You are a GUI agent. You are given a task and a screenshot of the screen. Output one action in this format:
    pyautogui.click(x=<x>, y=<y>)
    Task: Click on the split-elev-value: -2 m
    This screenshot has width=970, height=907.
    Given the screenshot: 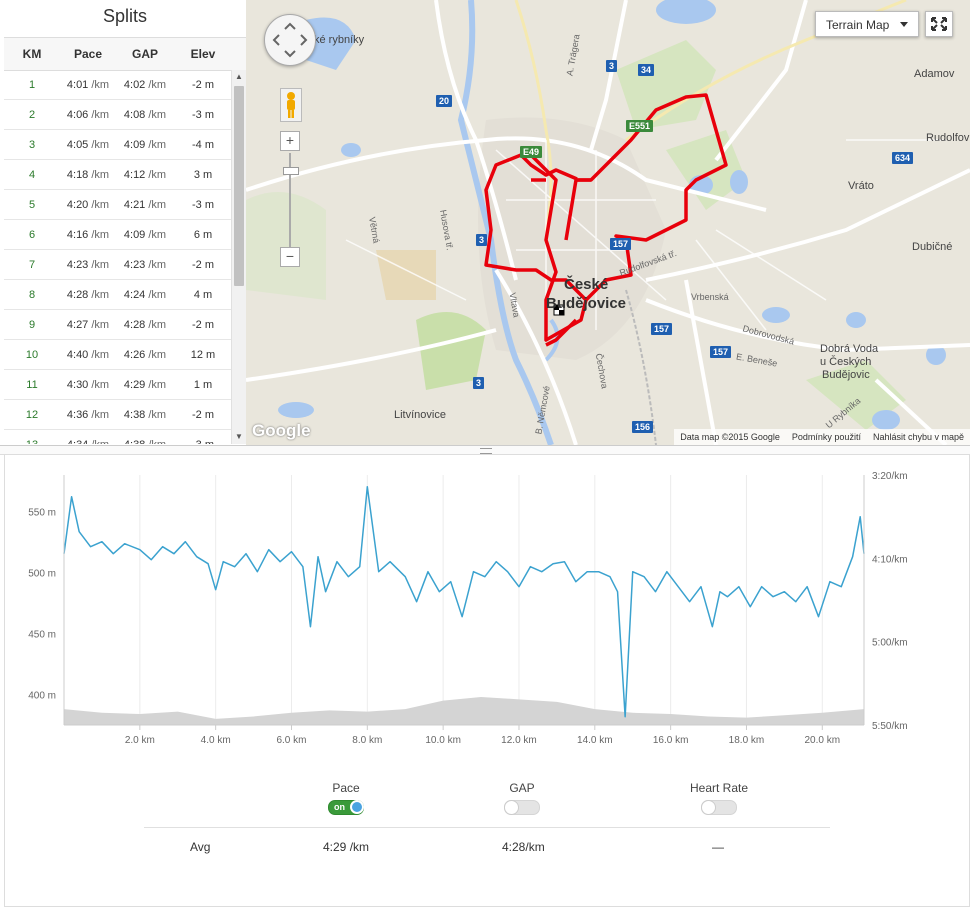 What is the action you would take?
    pyautogui.click(x=203, y=264)
    